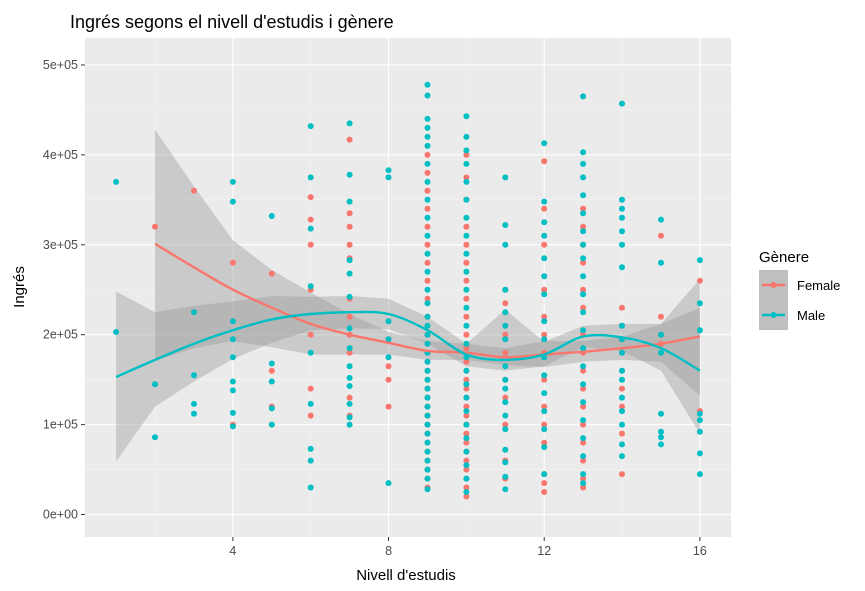 This screenshot has height=591, width=865. What do you see at coordinates (232, 551) in the screenshot?
I see `x-tick-label: 4` at bounding box center [232, 551].